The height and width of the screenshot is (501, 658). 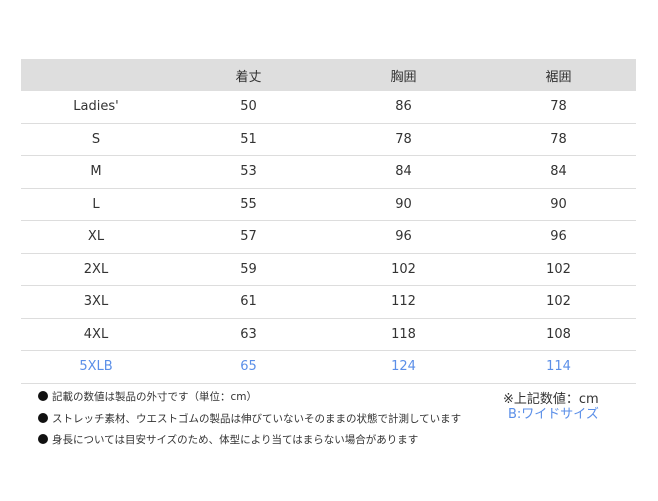 What do you see at coordinates (403, 367) in the screenshot?
I see `table-cell: 124` at bounding box center [403, 367].